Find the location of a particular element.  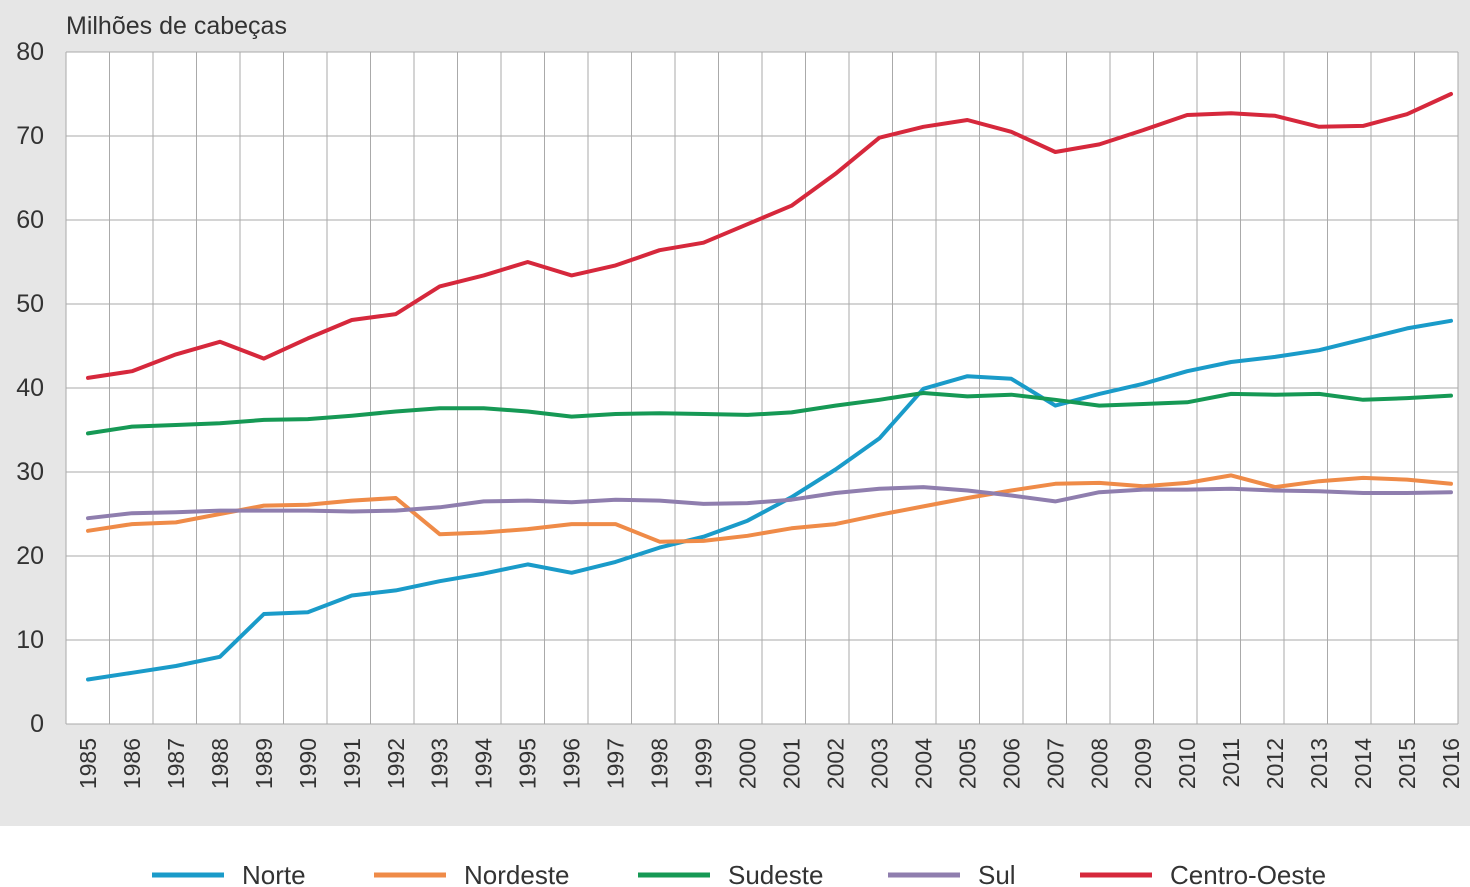

x-tick-label: 1985 is located at coordinates (88, 763).